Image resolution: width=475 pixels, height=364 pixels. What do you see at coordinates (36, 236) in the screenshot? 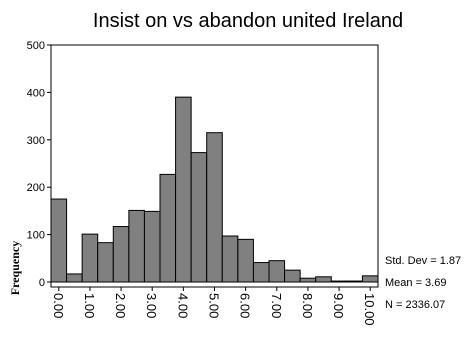
I see `y-tick-label: 100` at bounding box center [36, 236].